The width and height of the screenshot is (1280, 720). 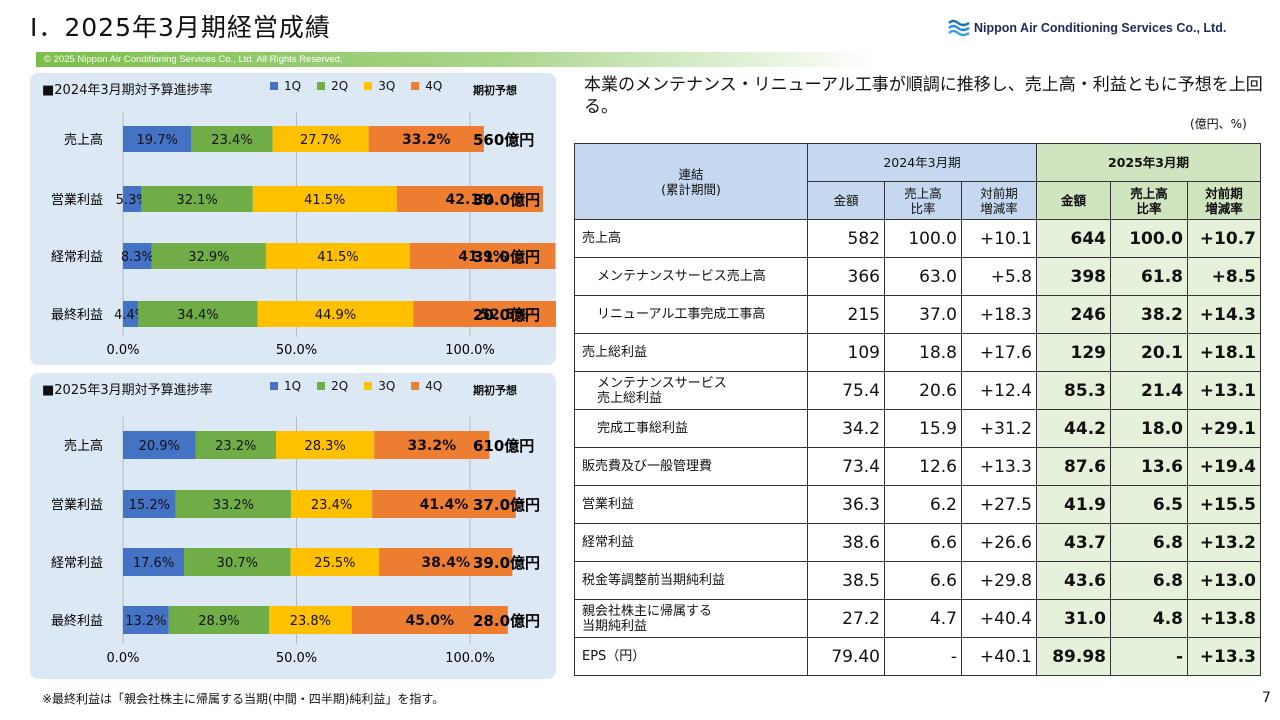 I want to click on forecast-value: 20.0億円, so click(x=506, y=315).